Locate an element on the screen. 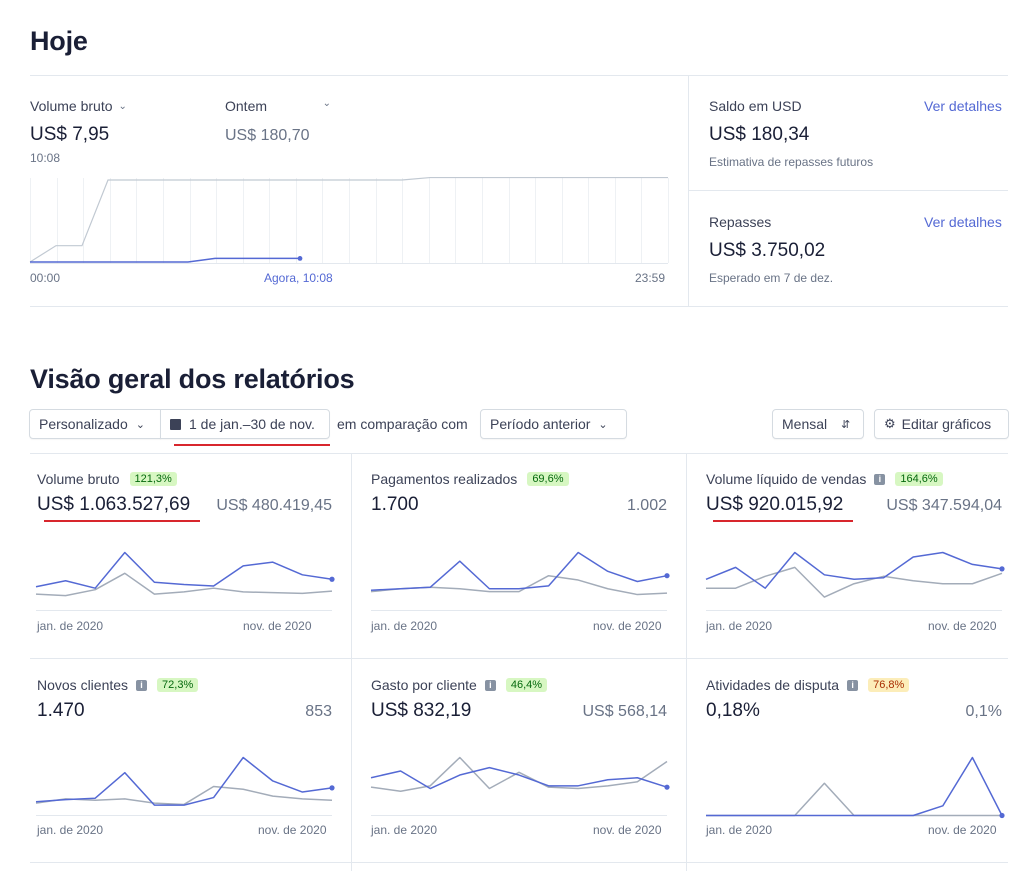 The image size is (1024, 871). card-value: 1.470 is located at coordinates (61, 710).